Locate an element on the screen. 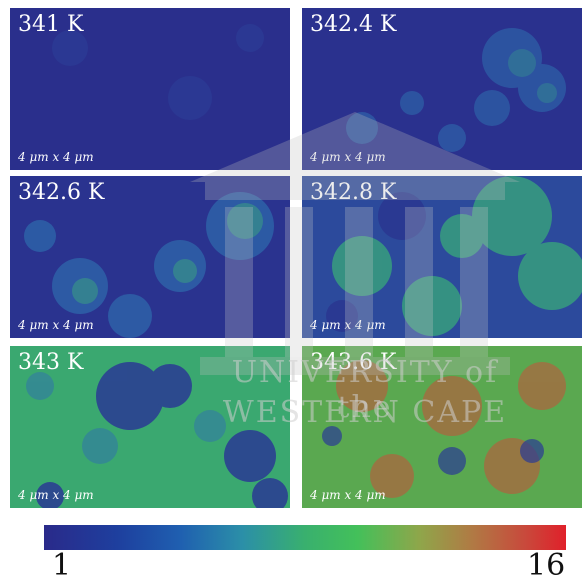 The image size is (584, 583). image-panel-341k: 341 K 4 μm x 4 μm is located at coordinates (150, 89).